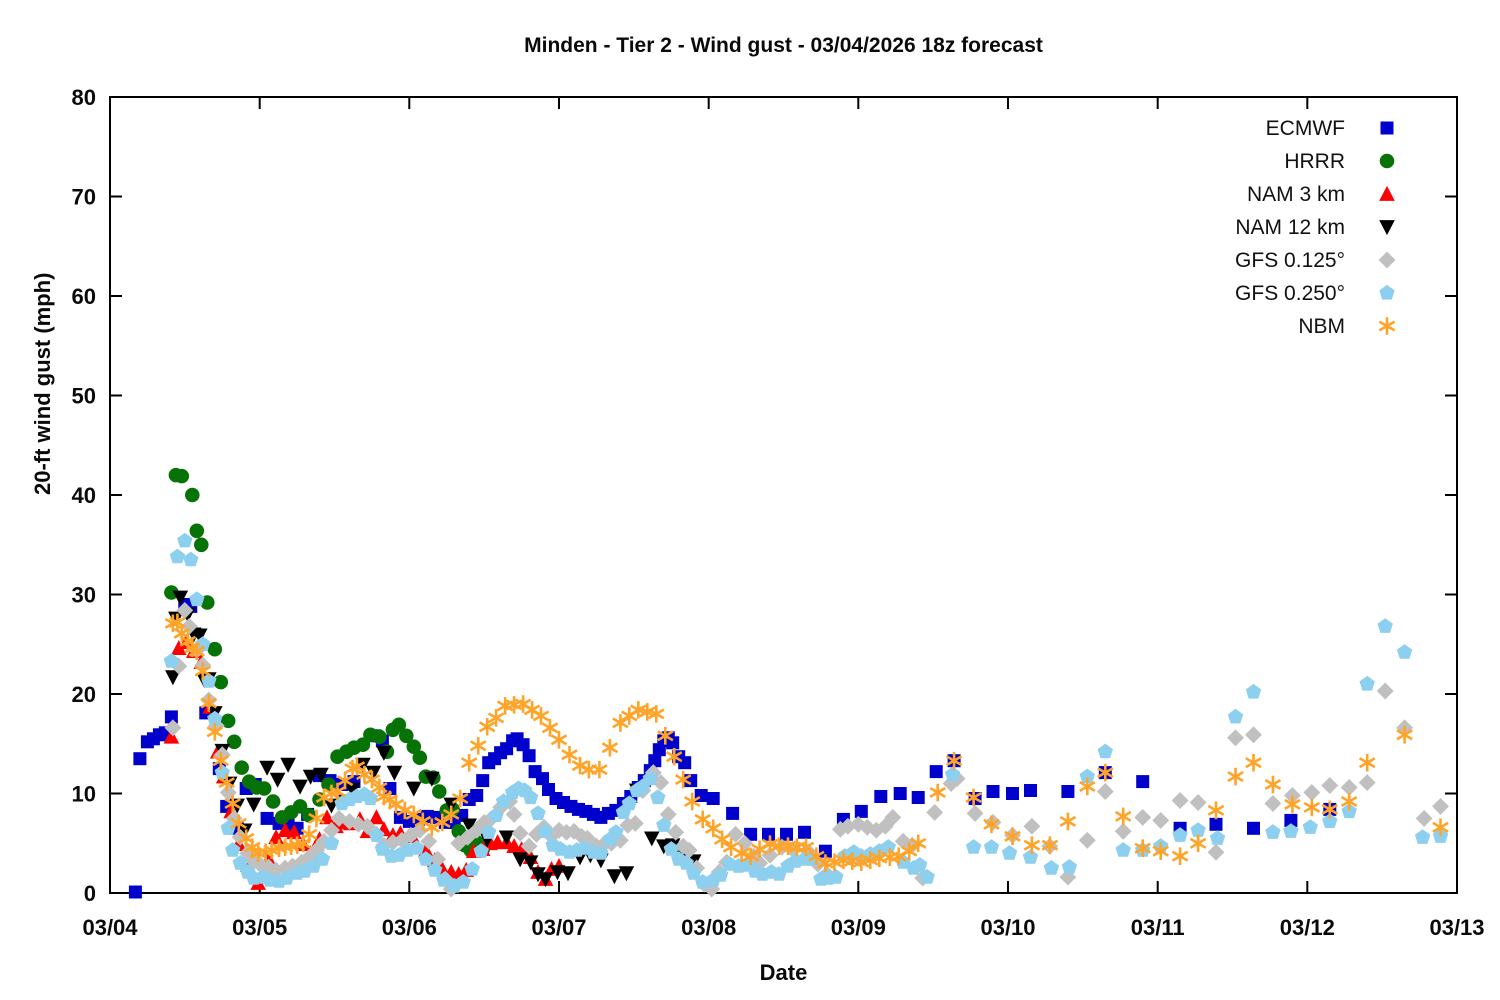  Describe the element at coordinates (858, 927) in the screenshot. I see `x-tick-label: 03/09` at that location.